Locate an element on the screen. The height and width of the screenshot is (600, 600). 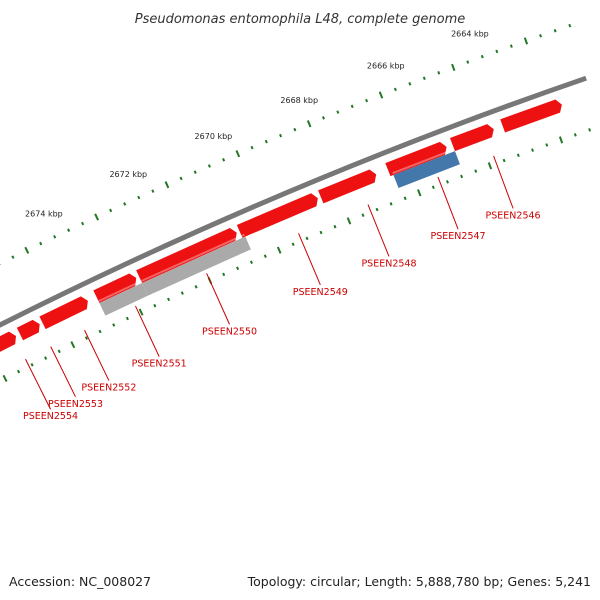
kbp-label: 2672 kbp is located at coordinates (128, 174).